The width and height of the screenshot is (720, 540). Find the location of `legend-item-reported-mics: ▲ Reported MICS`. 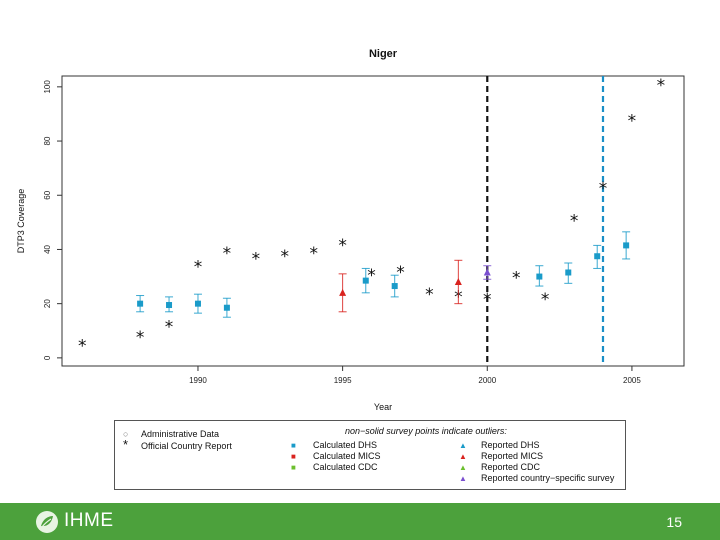

legend-item-reported-mics: ▲ Reported MICS is located at coordinates (501, 456).